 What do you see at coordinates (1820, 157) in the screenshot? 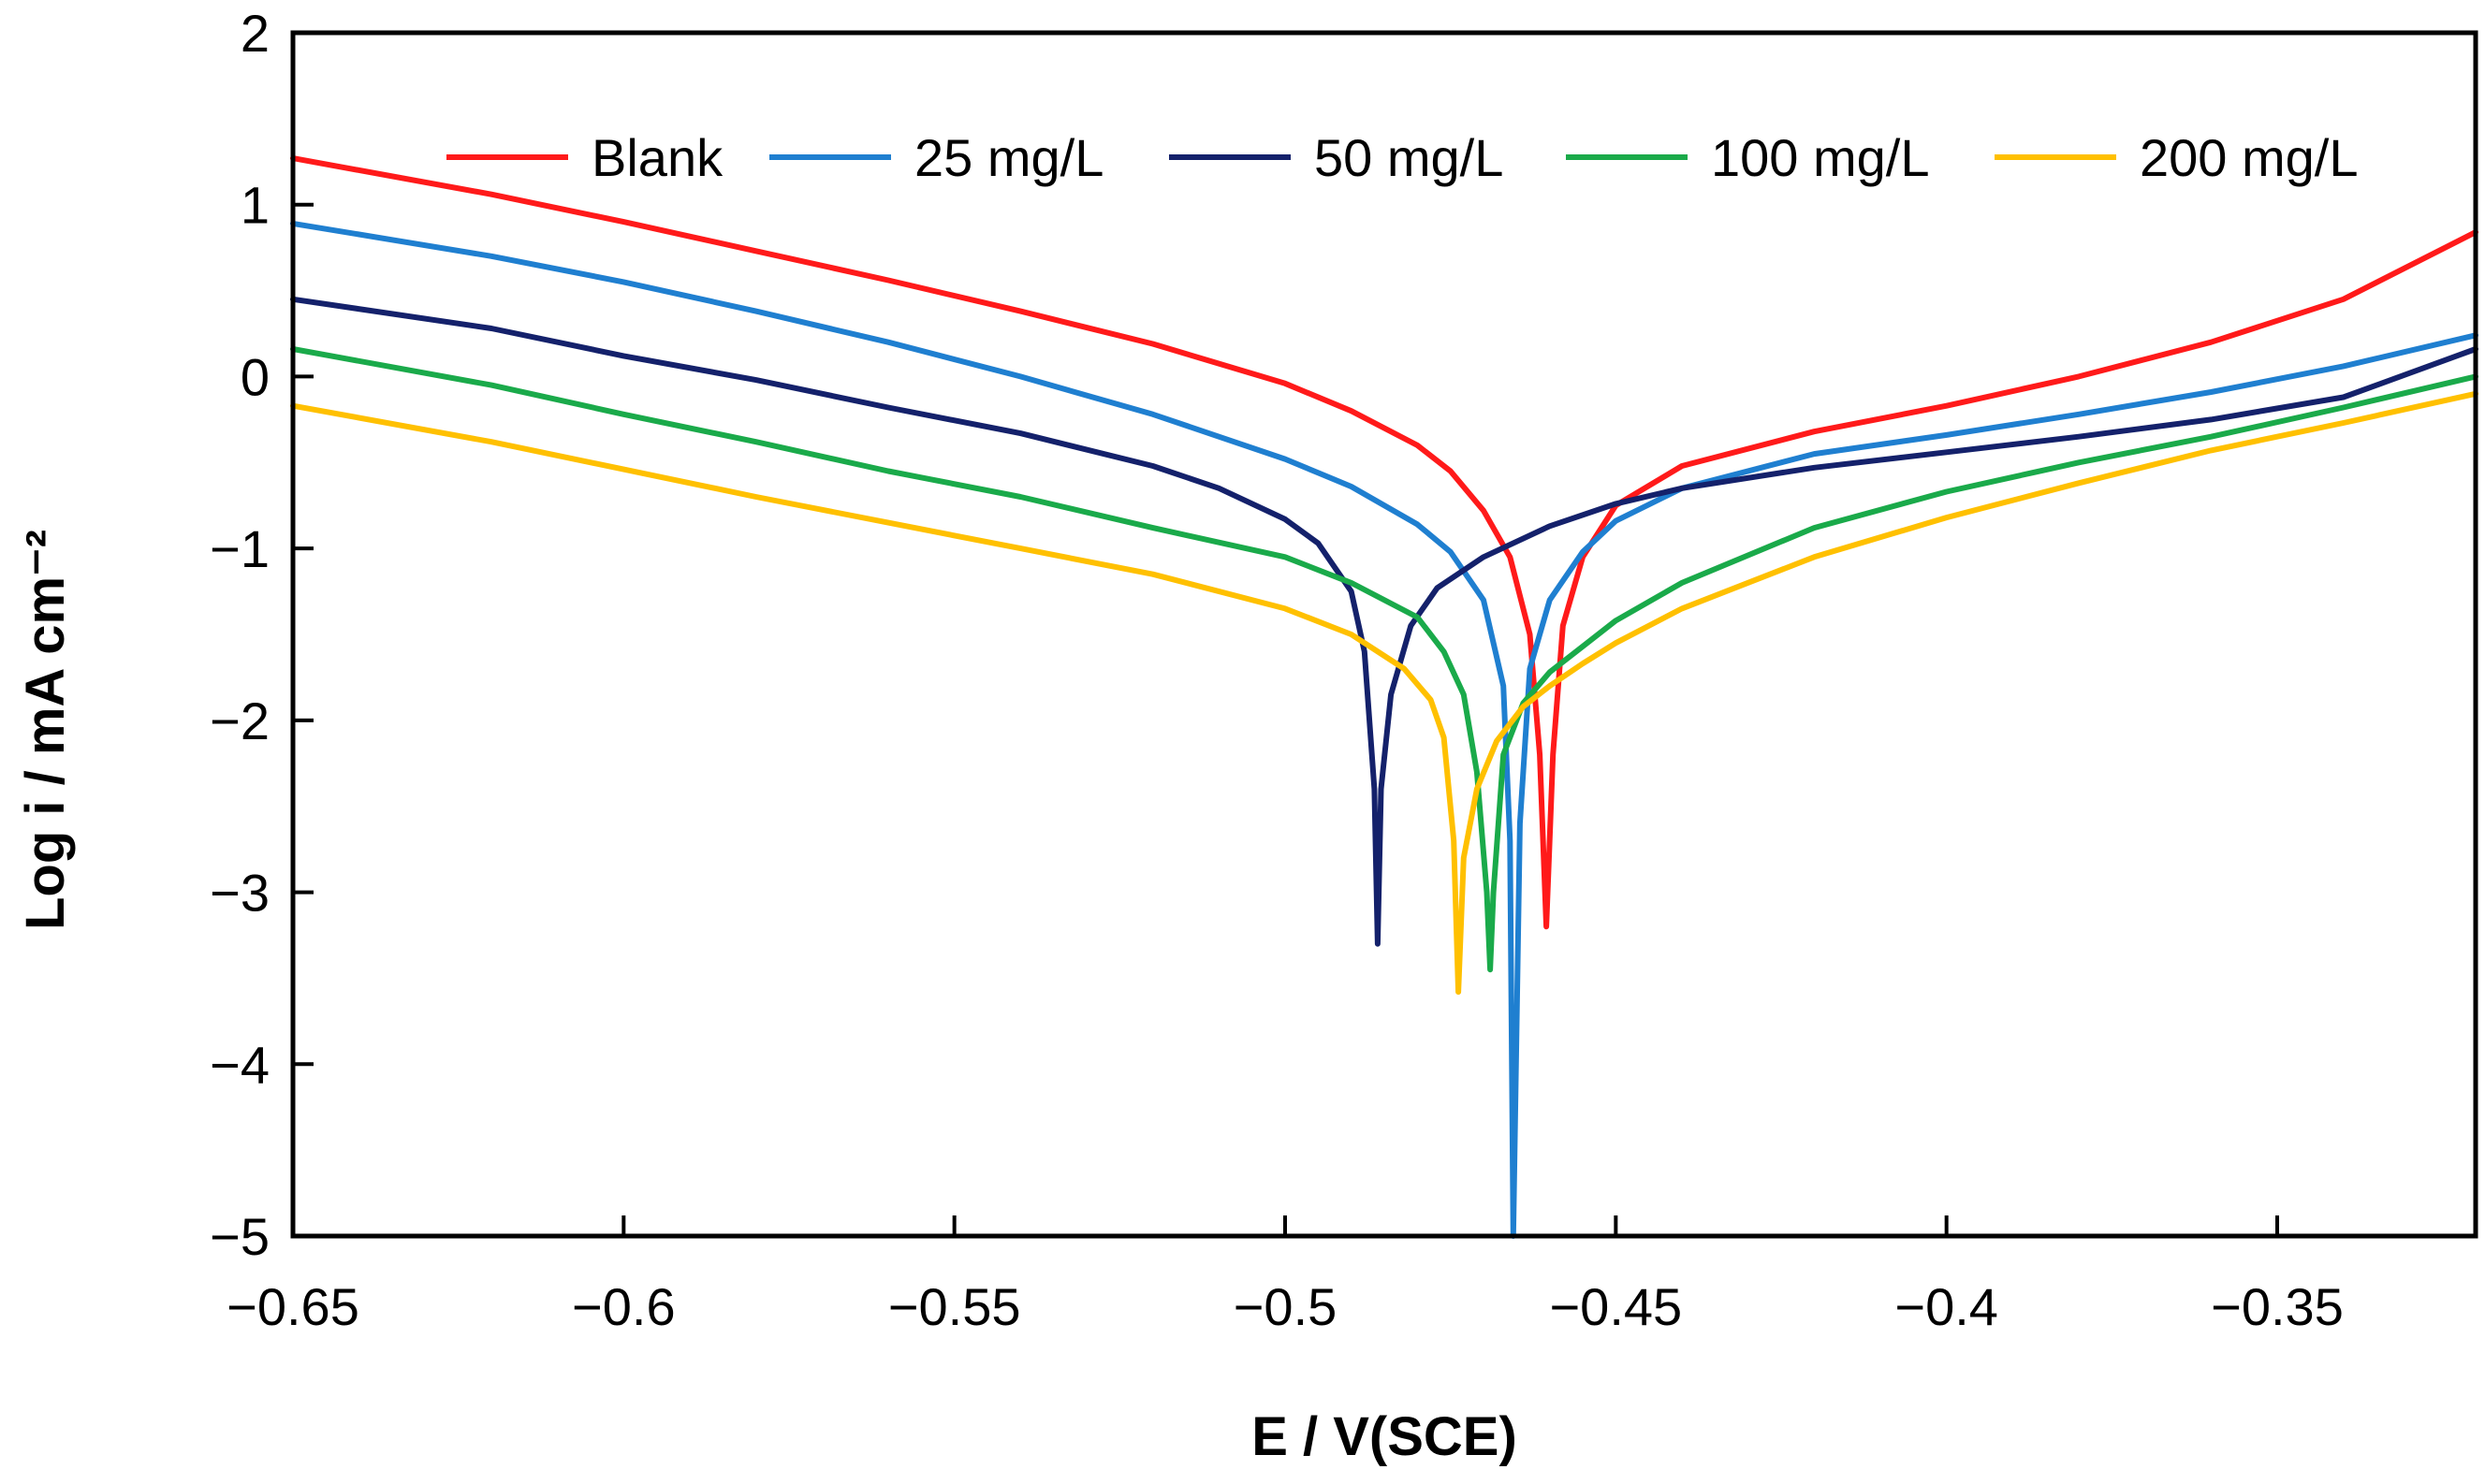
I see `legend-label-3: 100 mg/L` at bounding box center [1820, 157].